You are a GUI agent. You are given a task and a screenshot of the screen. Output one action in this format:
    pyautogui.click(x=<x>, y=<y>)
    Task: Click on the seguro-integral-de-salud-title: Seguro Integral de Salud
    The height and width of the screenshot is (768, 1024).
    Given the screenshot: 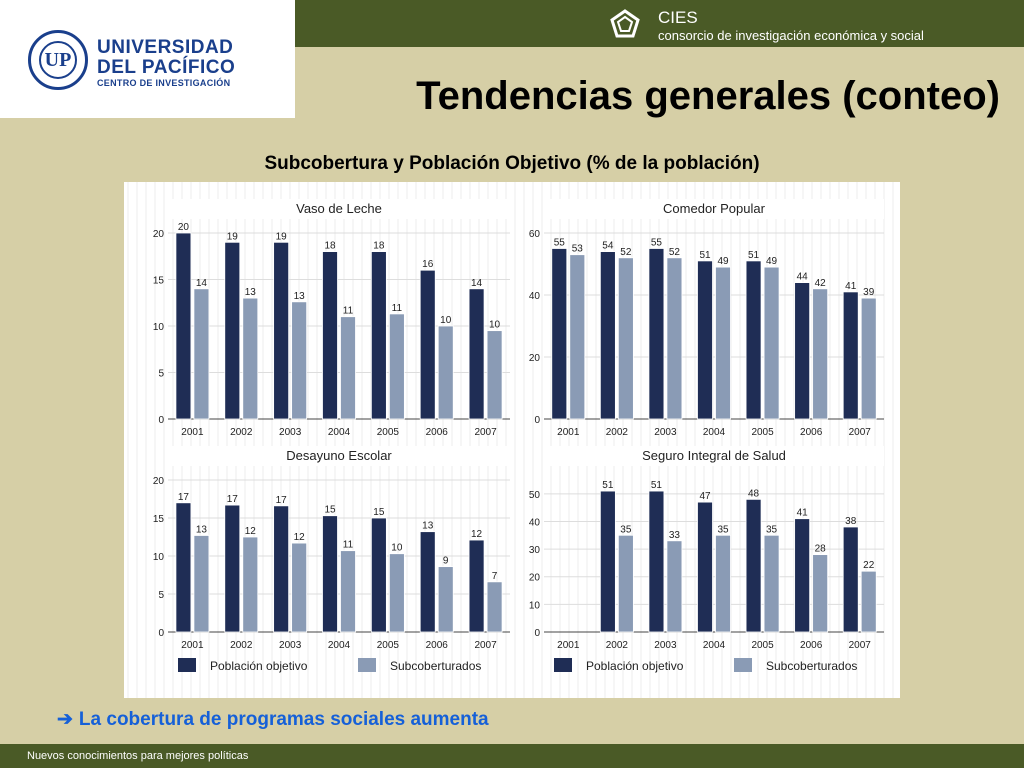 What is the action you would take?
    pyautogui.click(x=714, y=455)
    